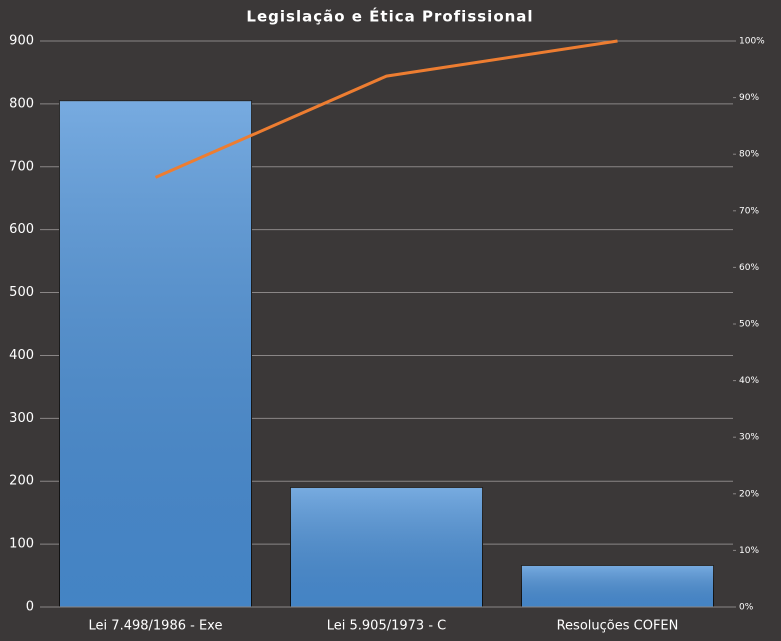 This screenshot has height=641, width=781. Describe the element at coordinates (21, 481) in the screenshot. I see `y-tick-label: 200` at that location.